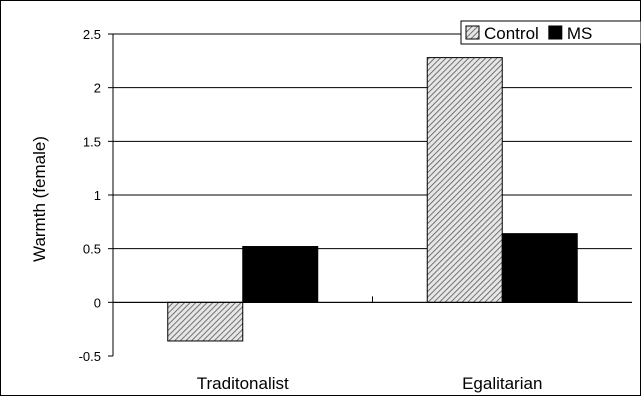 The width and height of the screenshot is (641, 401). I want to click on legend-swatch-ms, so click(555, 32).